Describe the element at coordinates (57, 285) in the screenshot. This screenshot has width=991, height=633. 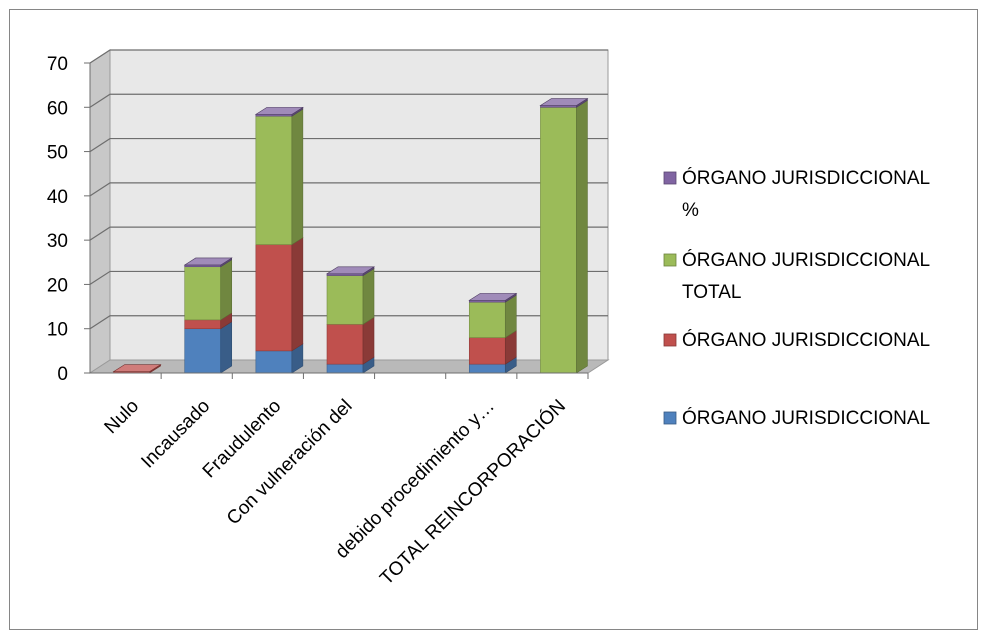
I see `y-tick-label: 20` at that location.